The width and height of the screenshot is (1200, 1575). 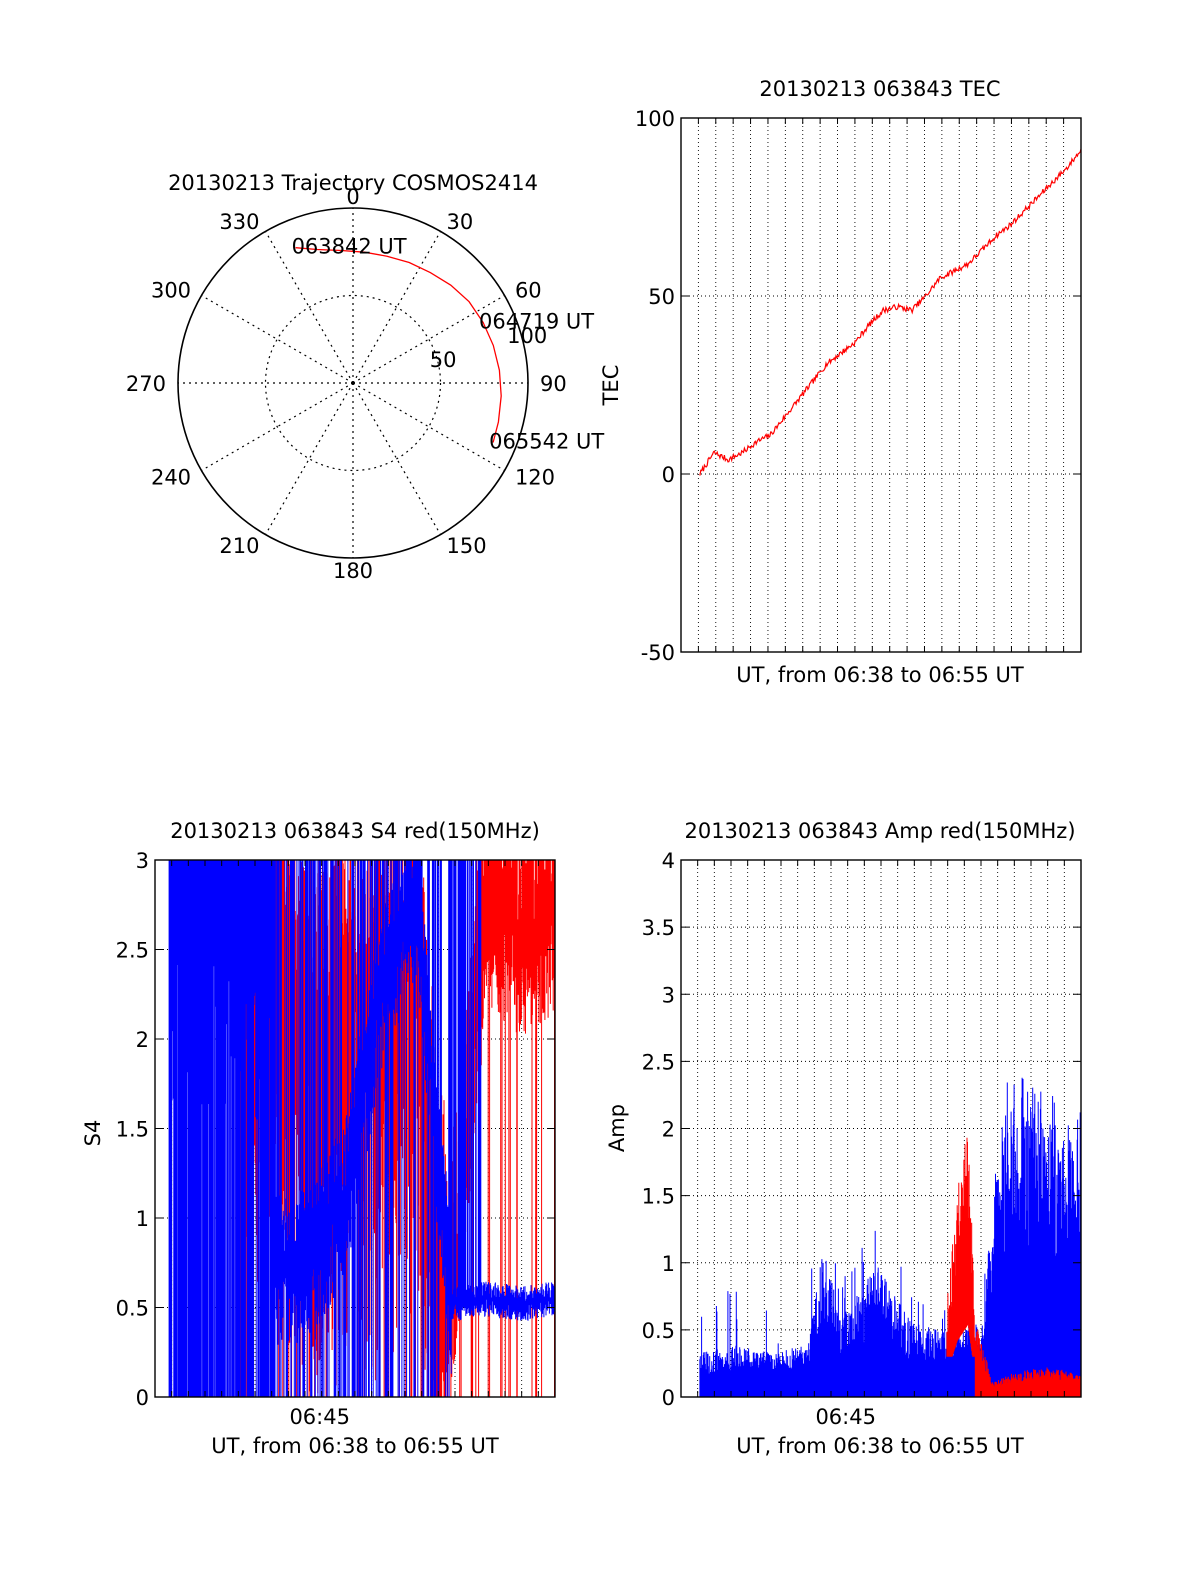 What do you see at coordinates (355, 831) in the screenshot?
I see `s4-title: 20130213 063843 S4 red(150MHz)` at bounding box center [355, 831].